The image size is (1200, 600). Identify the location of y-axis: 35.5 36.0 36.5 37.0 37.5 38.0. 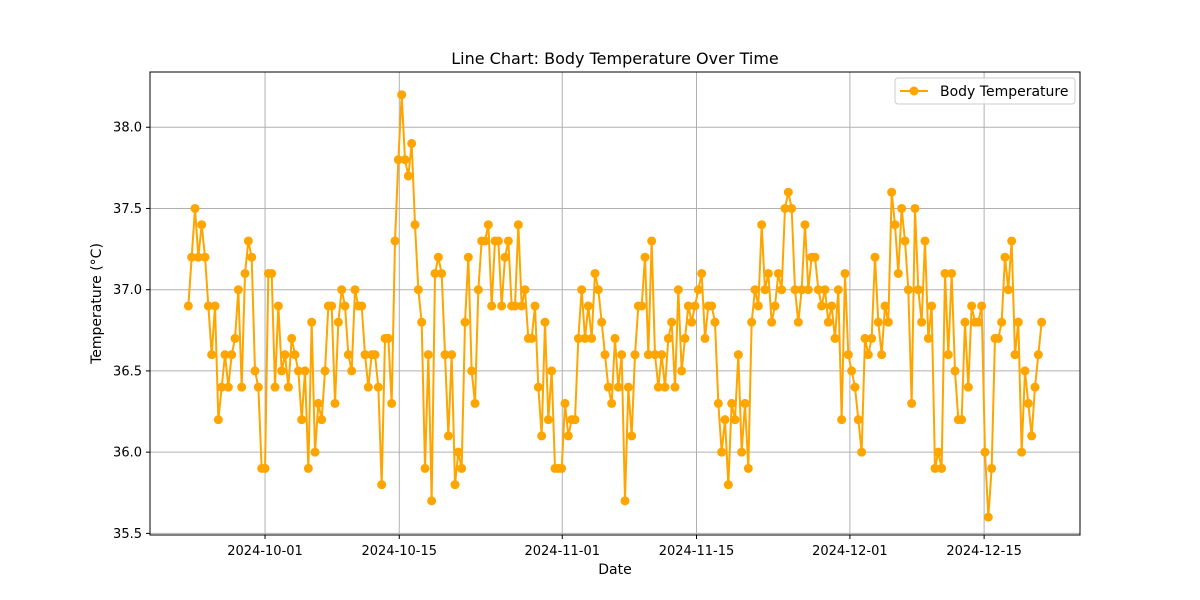
(131, 331).